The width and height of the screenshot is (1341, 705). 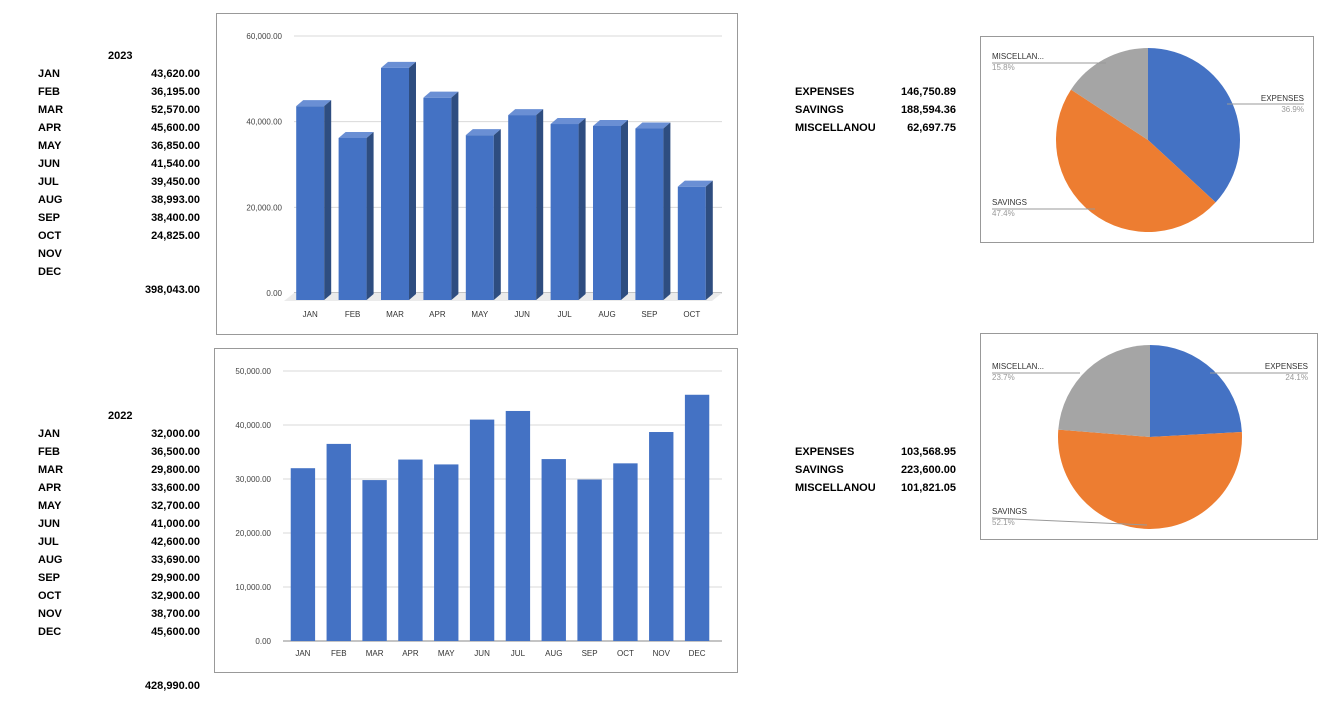 I want to click on bar-aug, so click(x=553, y=550).